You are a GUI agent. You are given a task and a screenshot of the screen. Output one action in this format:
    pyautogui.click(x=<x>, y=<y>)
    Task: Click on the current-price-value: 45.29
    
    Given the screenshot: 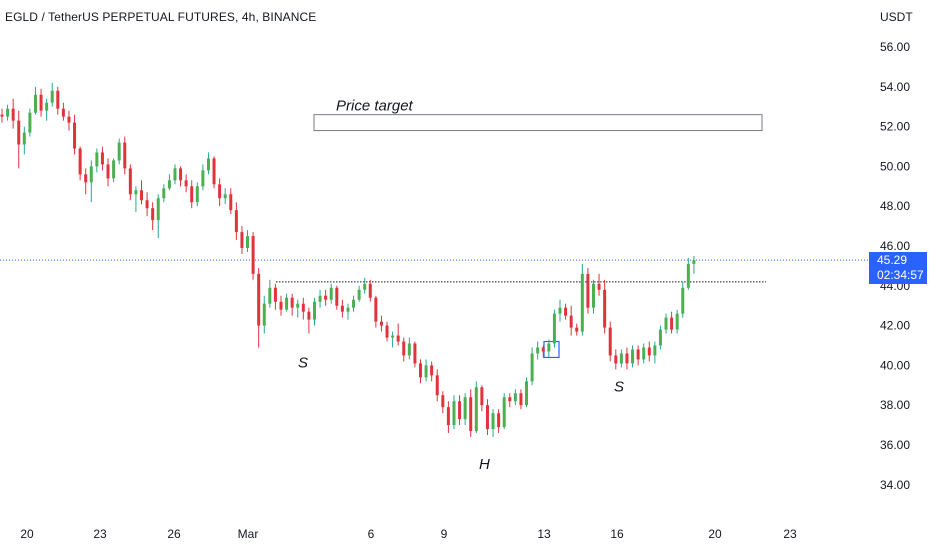 What is the action you would take?
    pyautogui.click(x=892, y=260)
    